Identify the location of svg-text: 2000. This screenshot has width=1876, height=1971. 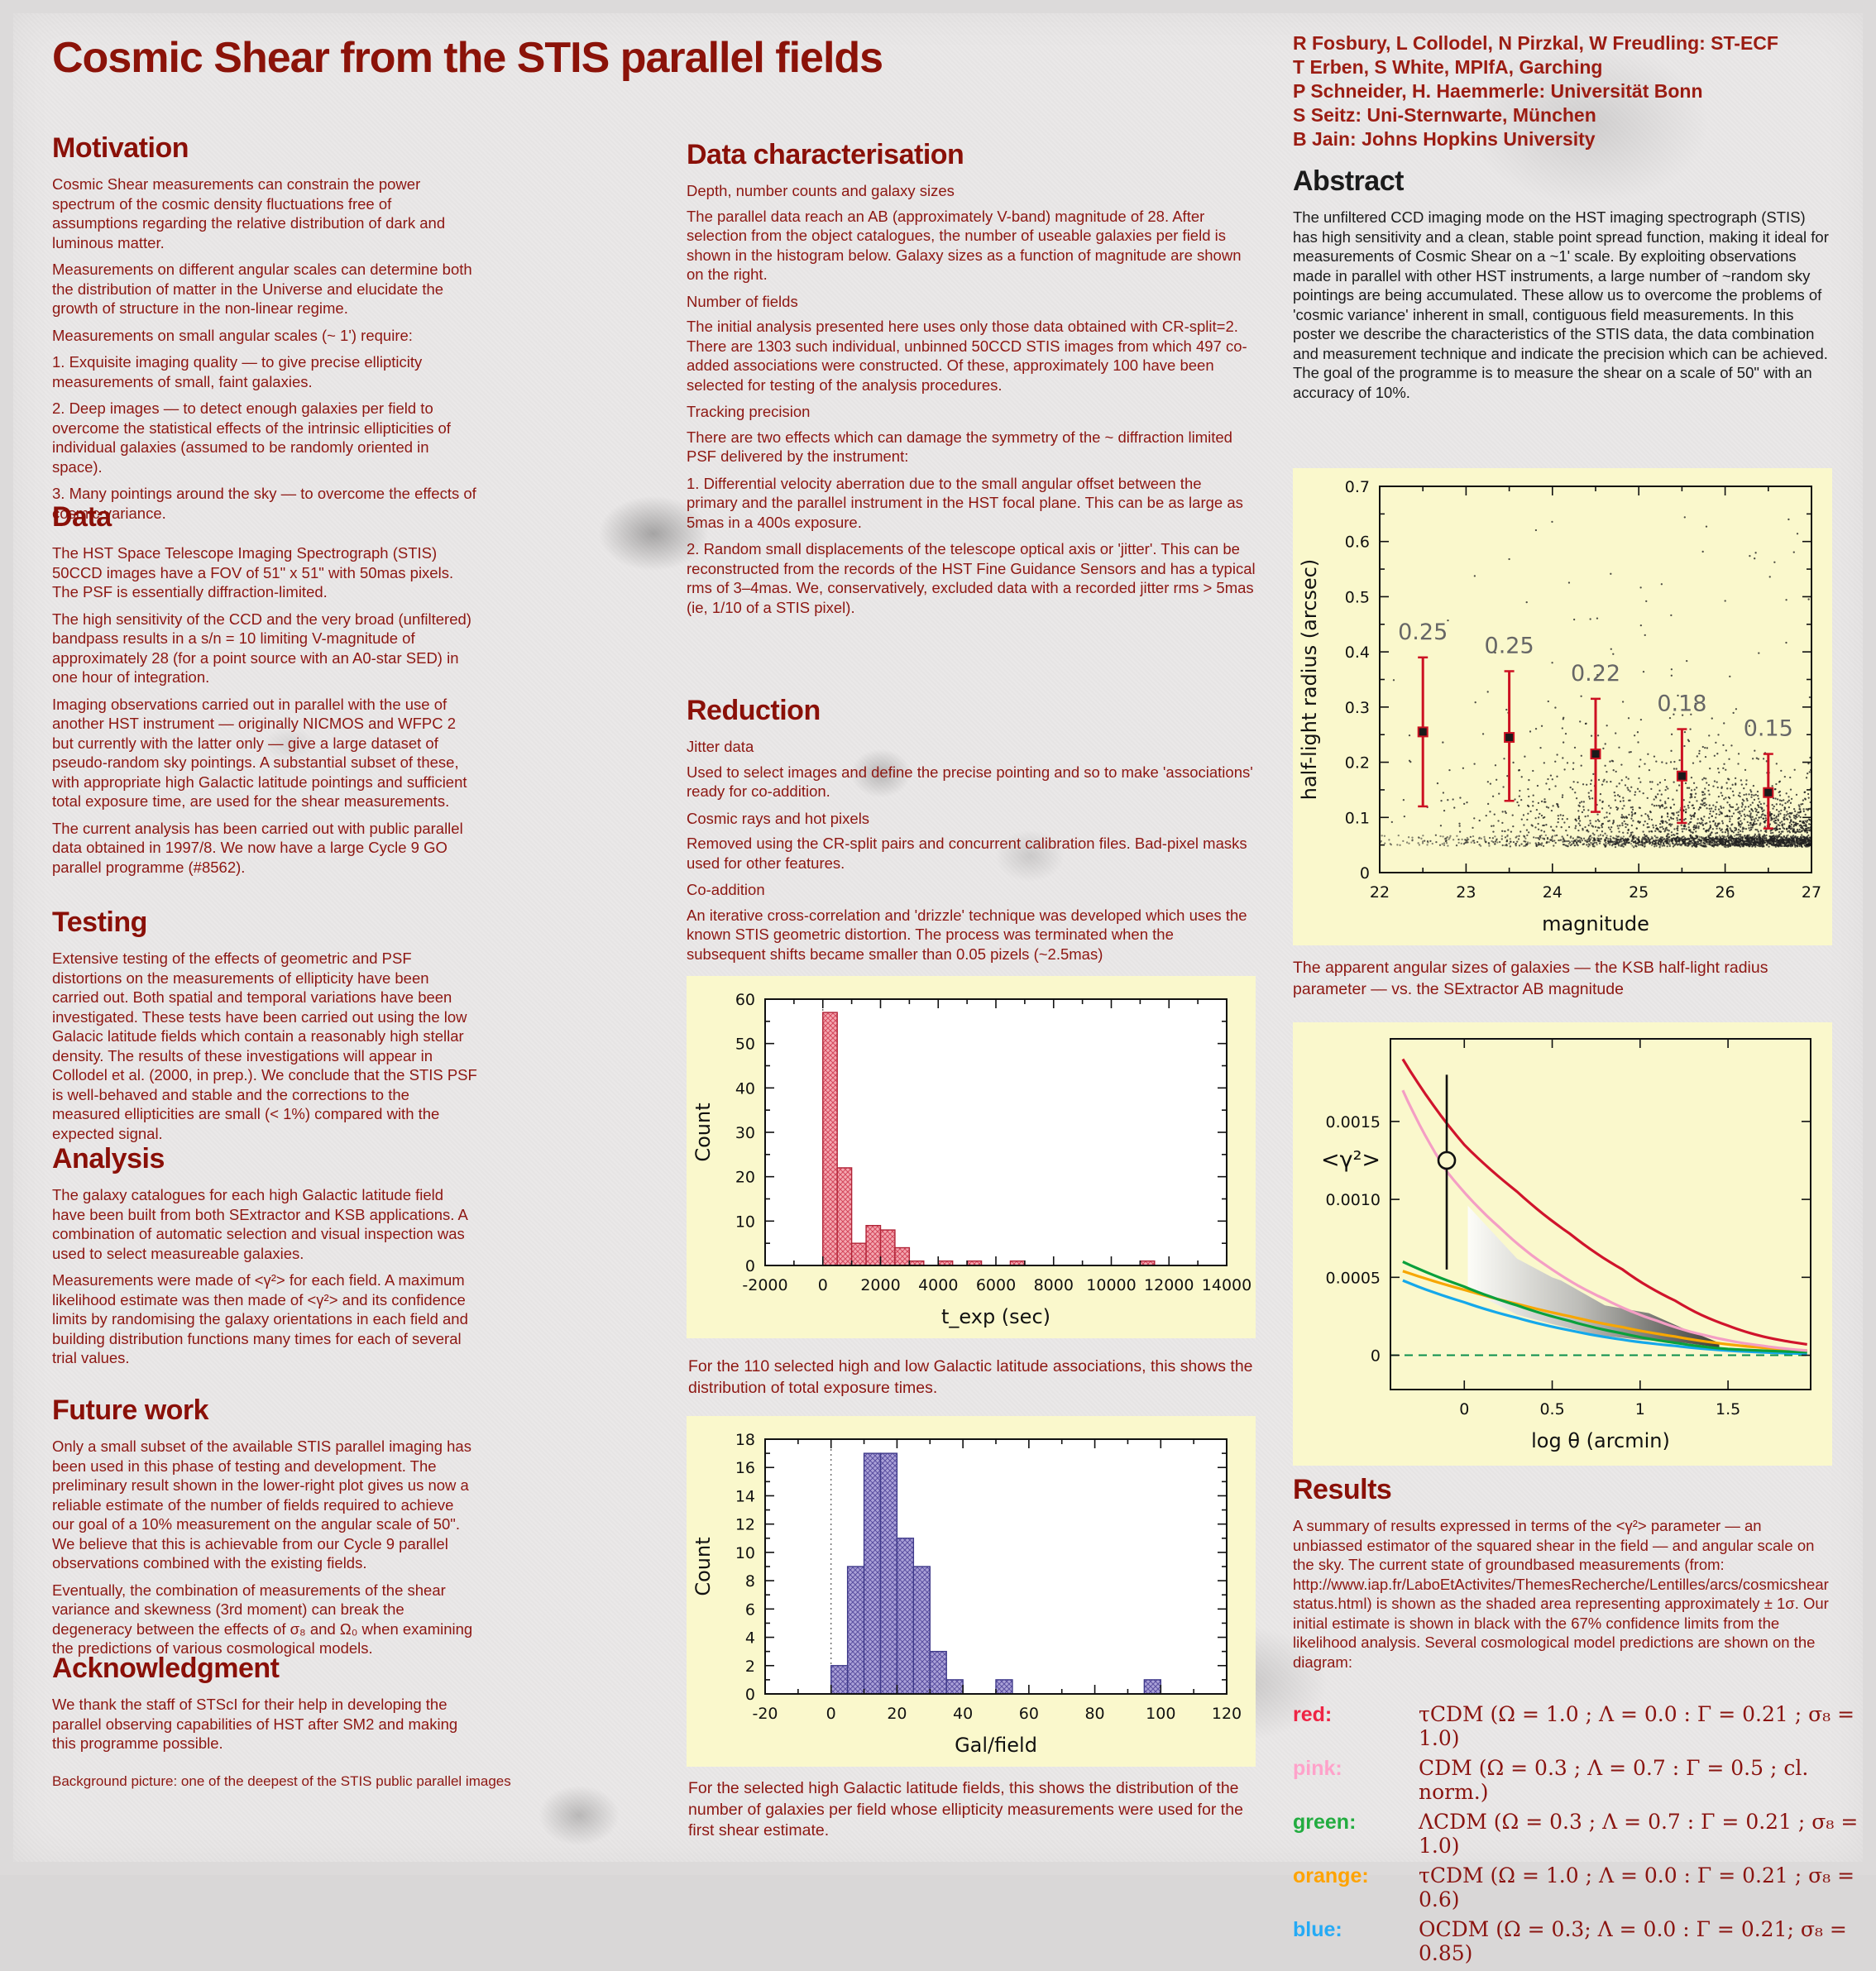
(880, 1285).